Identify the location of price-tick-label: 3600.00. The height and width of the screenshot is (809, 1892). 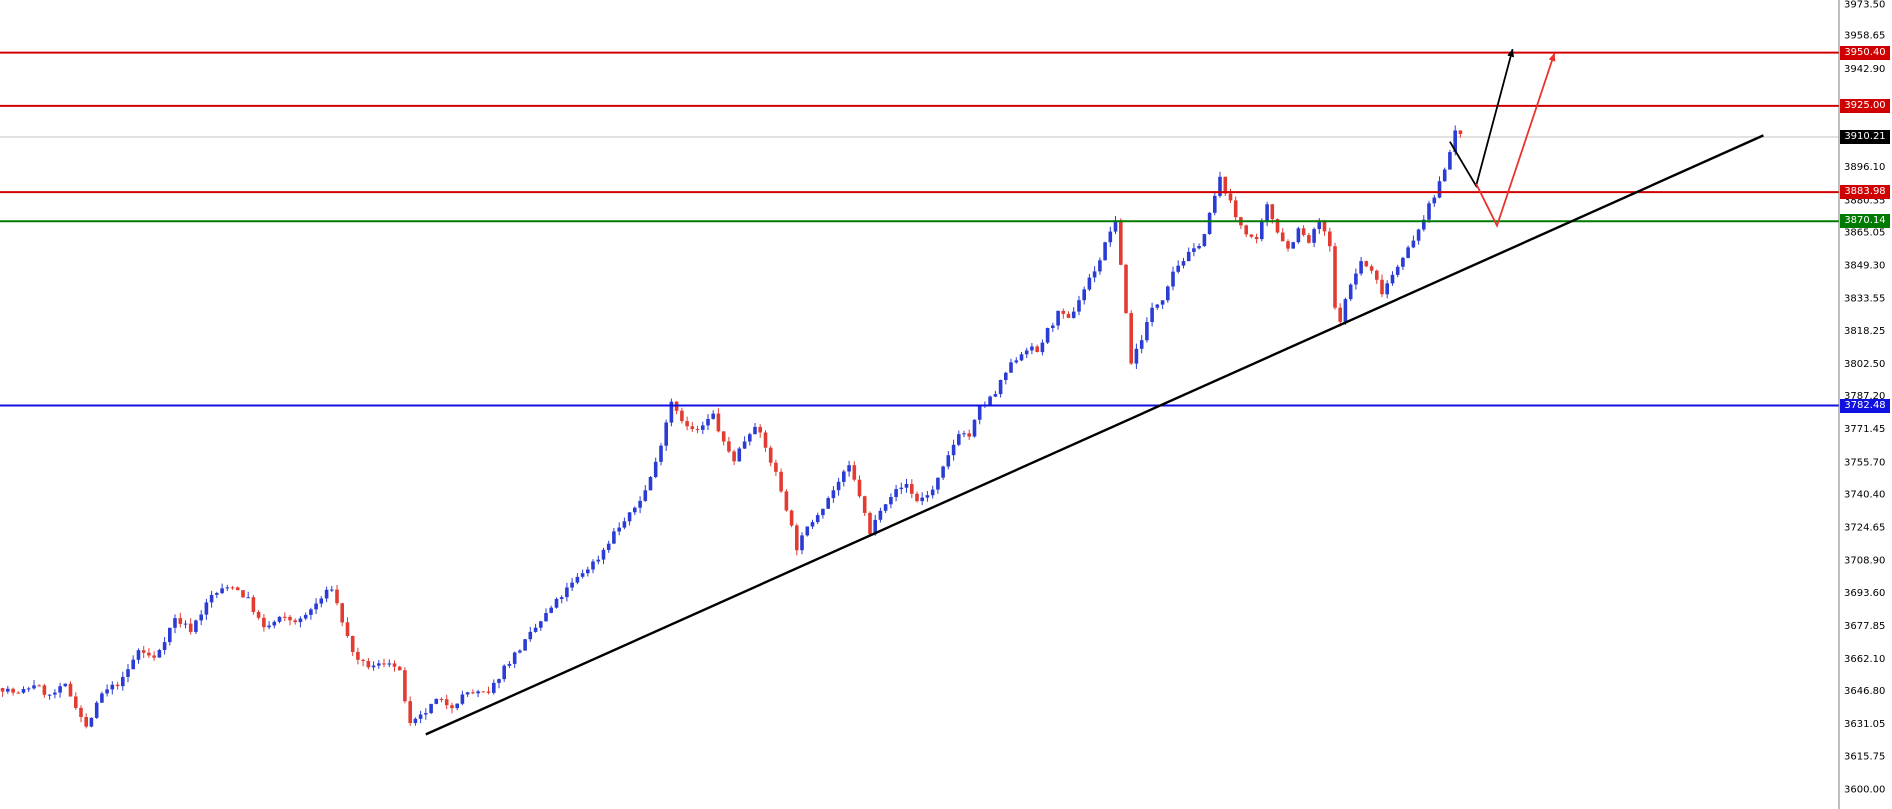
(1864, 790).